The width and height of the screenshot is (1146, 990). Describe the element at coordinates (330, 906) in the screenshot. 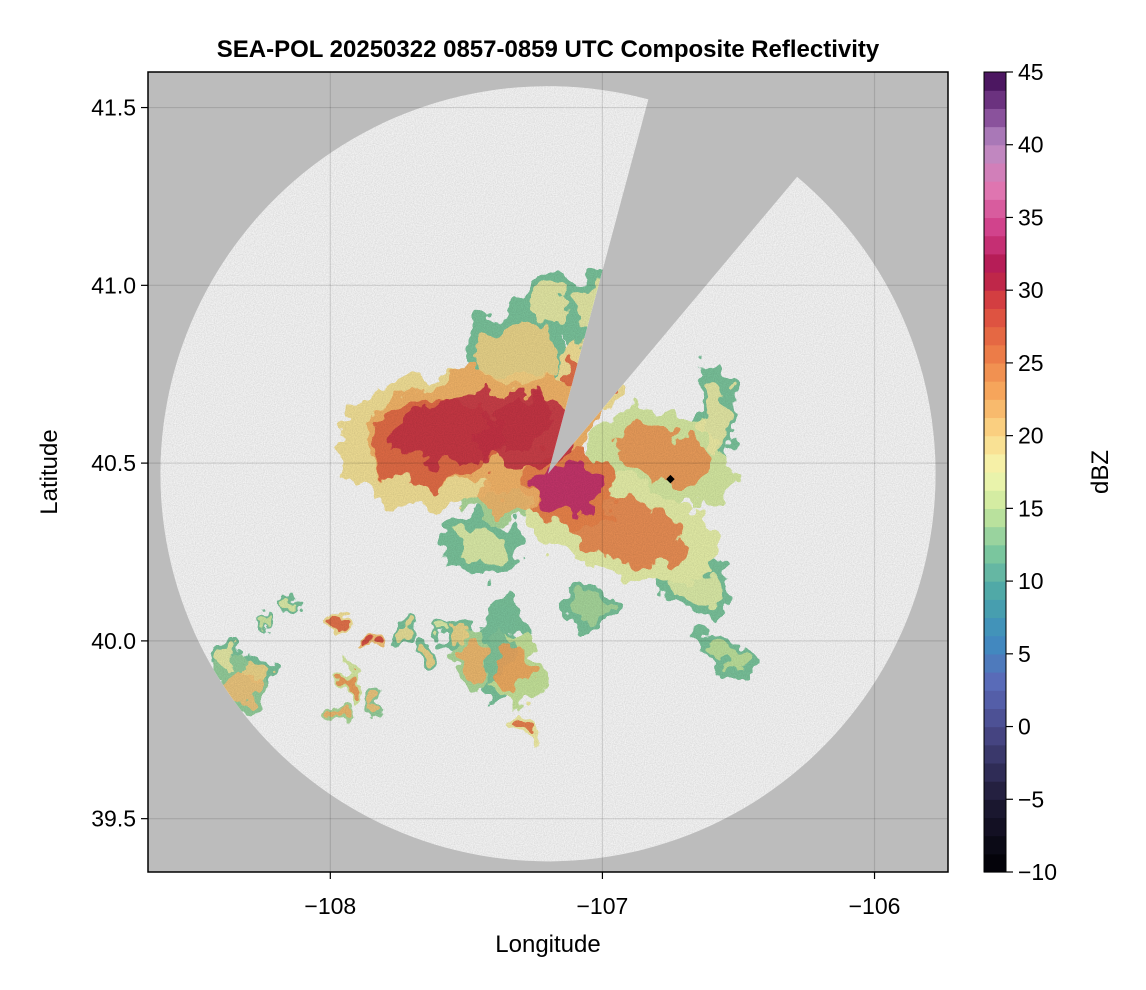

I see `x-tick-label-0: −108` at that location.